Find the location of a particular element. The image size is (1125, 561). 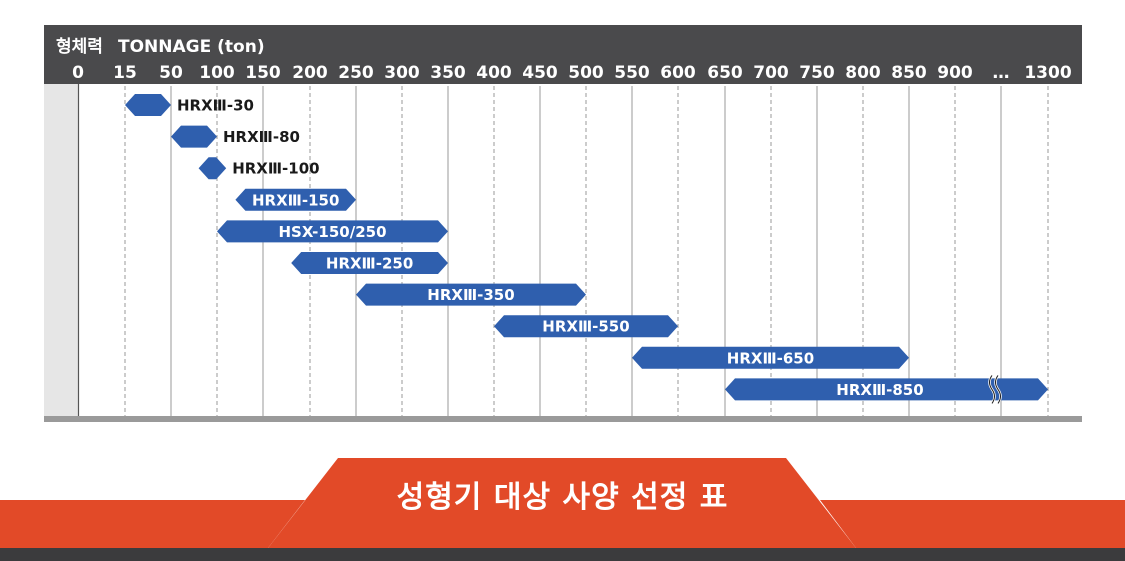

banner-title: 성형기 대상 사양 선정 표 is located at coordinates (562, 497).